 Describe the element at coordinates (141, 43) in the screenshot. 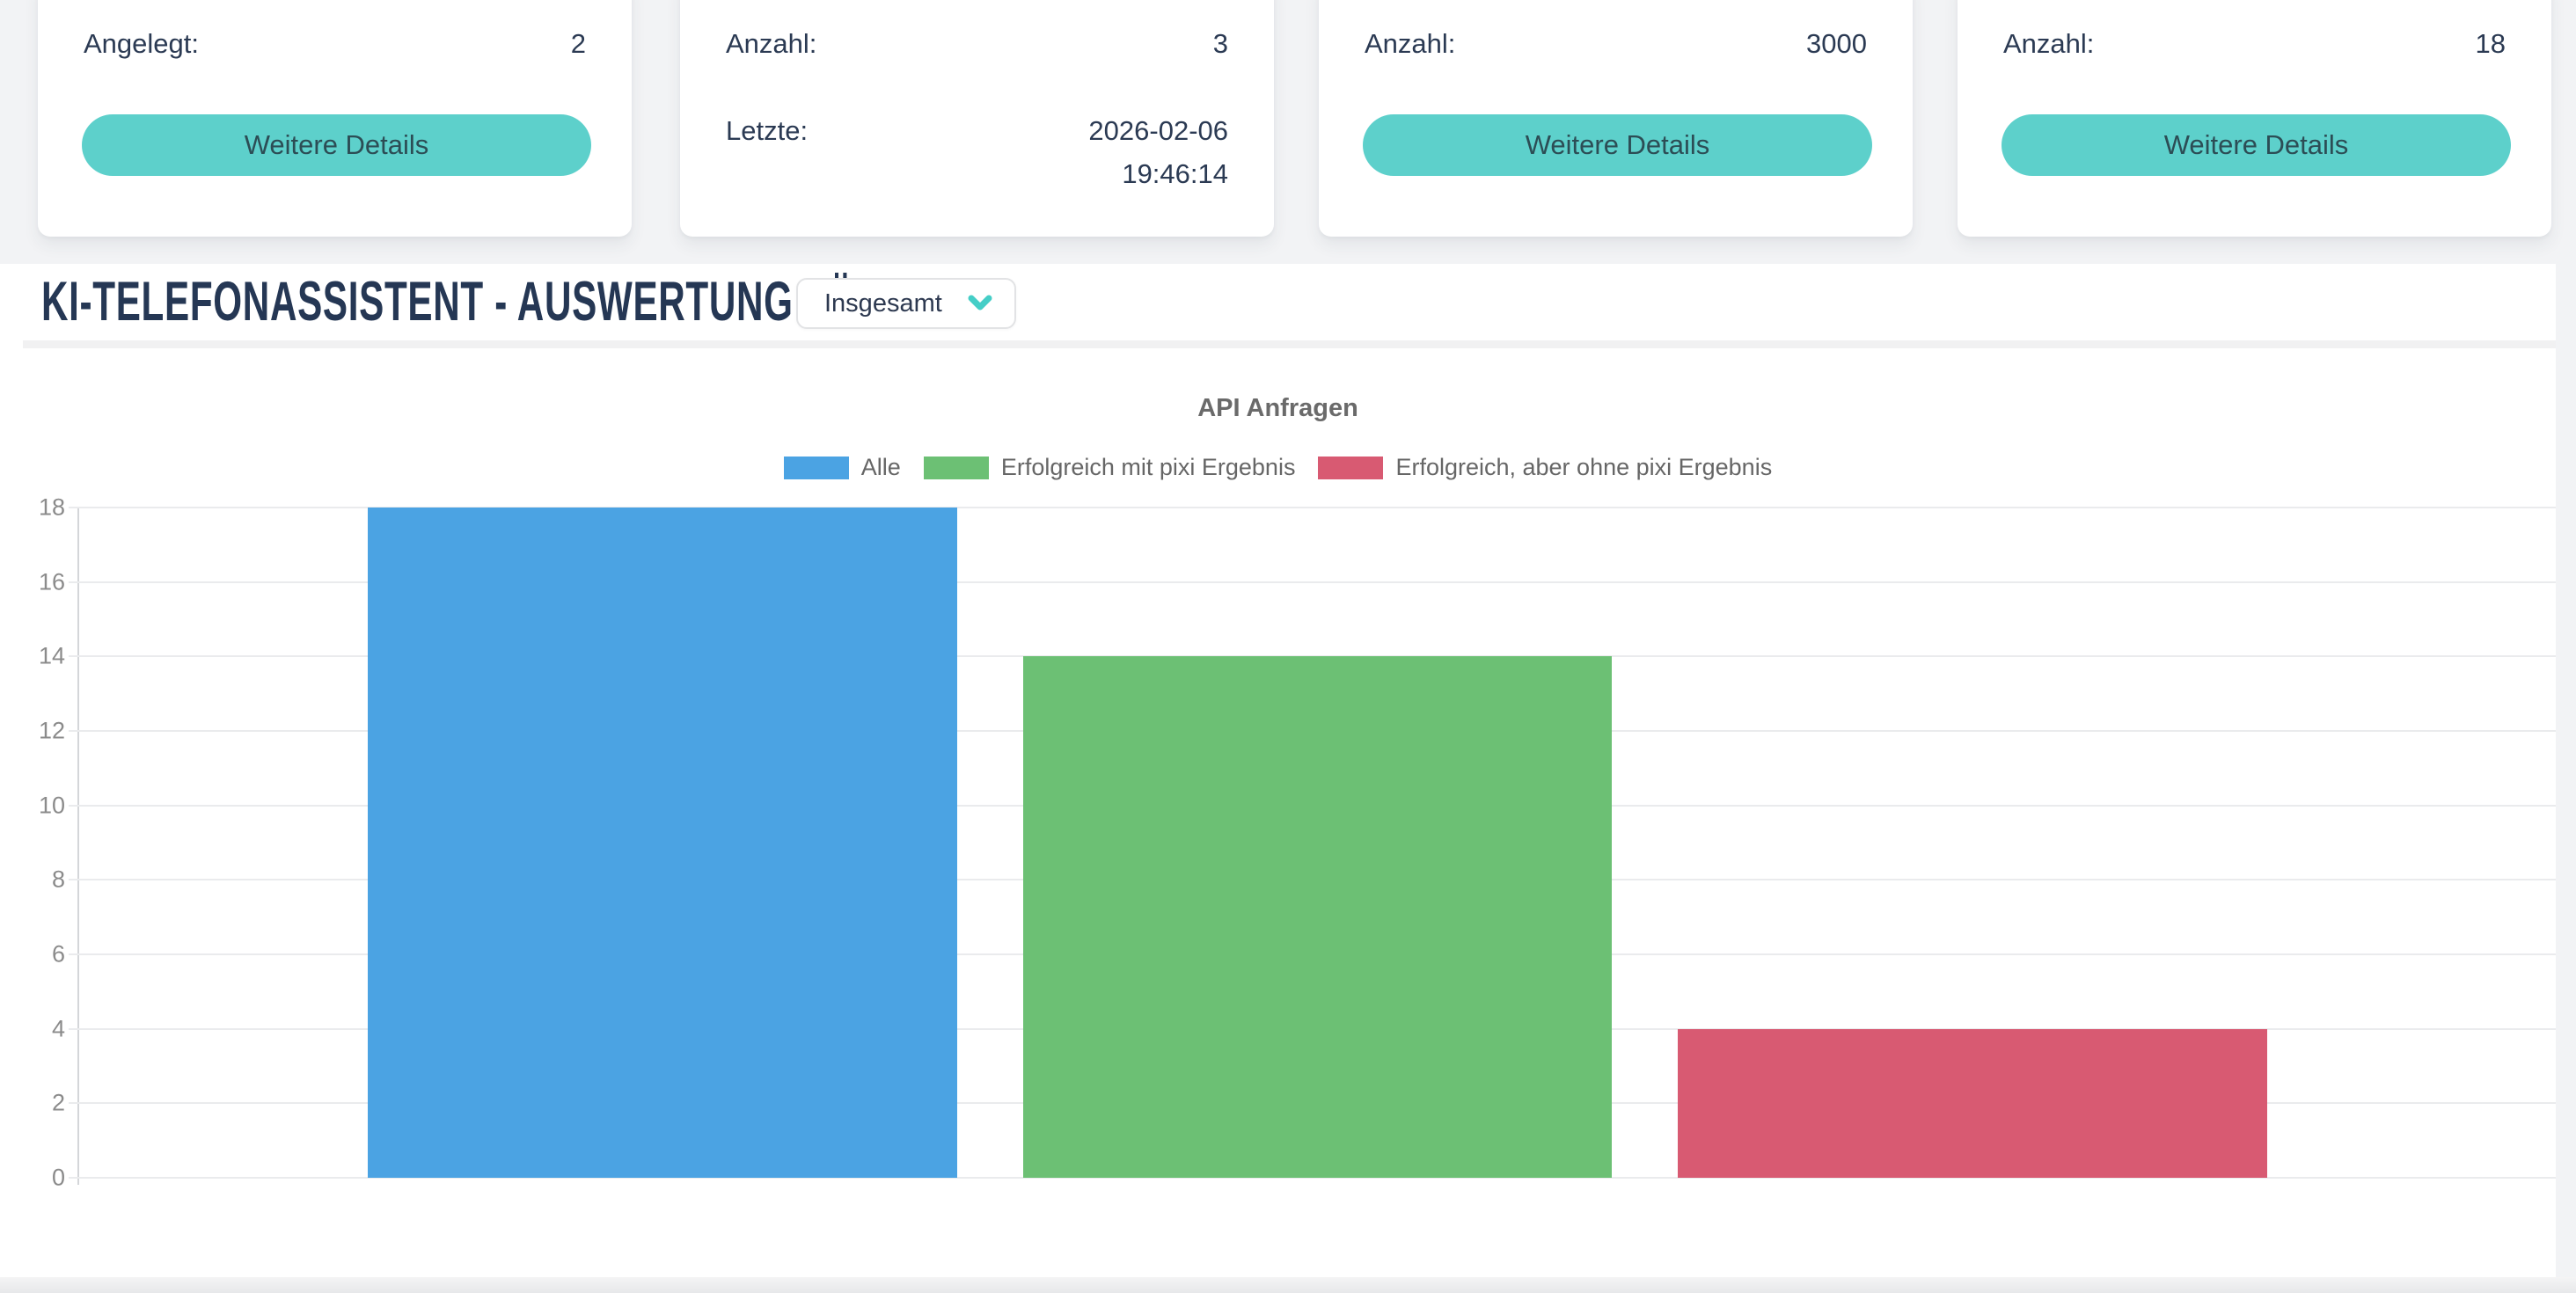

I see `stat-label: Angelegt:` at that location.